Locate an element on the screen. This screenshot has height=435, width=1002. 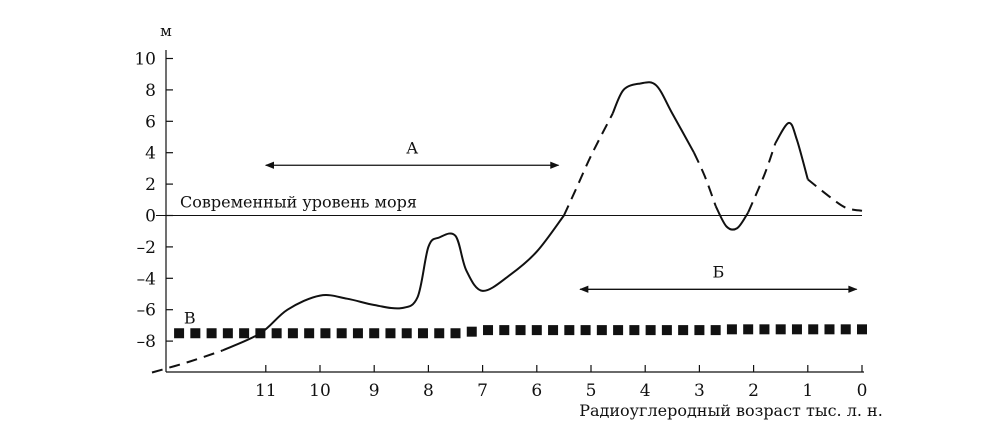
y-tick-label: 8 is located at coordinates (150, 91).